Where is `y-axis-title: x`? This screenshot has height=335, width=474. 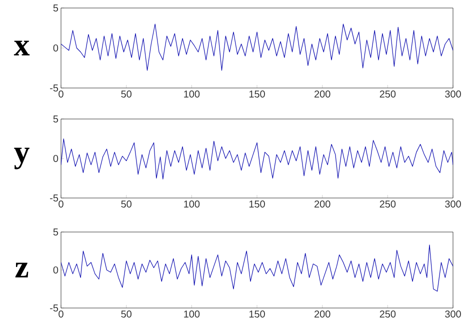 y-axis-title: x is located at coordinates (22, 48).